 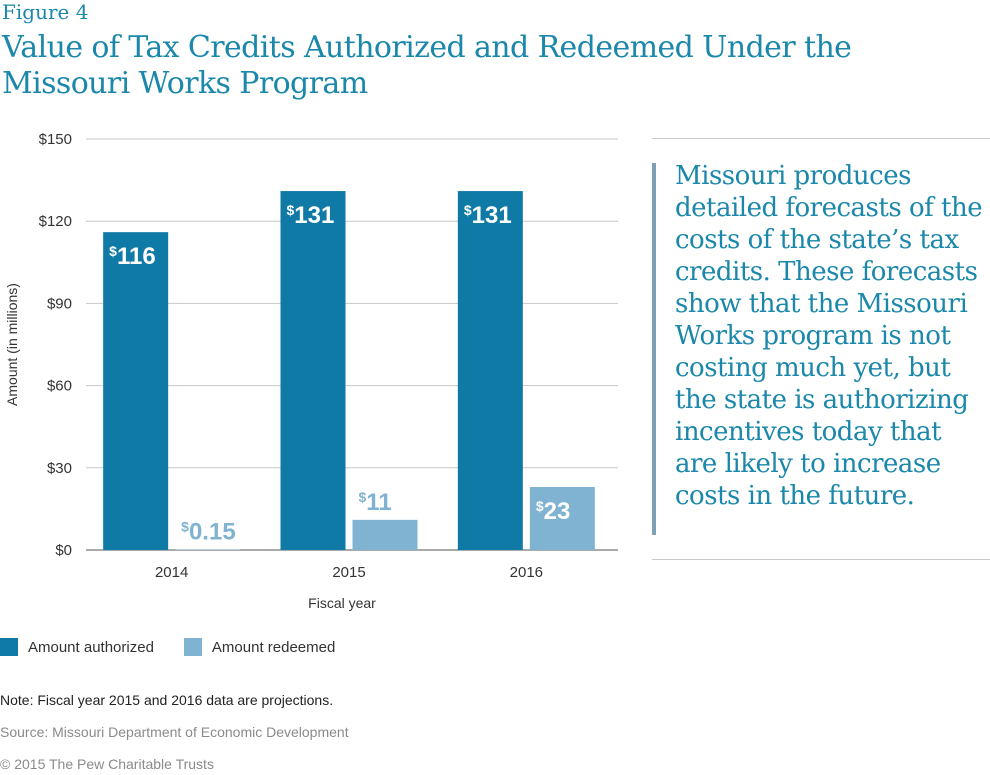 I want to click on y-tick-label: $60, so click(x=59, y=386).